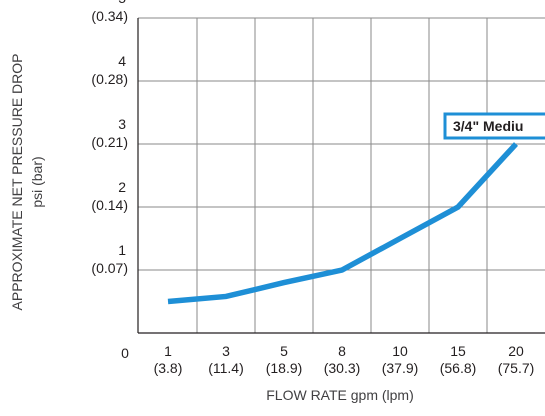 The image size is (545, 416). Describe the element at coordinates (458, 351) in the screenshot. I see `x-tick-label: 15` at that location.